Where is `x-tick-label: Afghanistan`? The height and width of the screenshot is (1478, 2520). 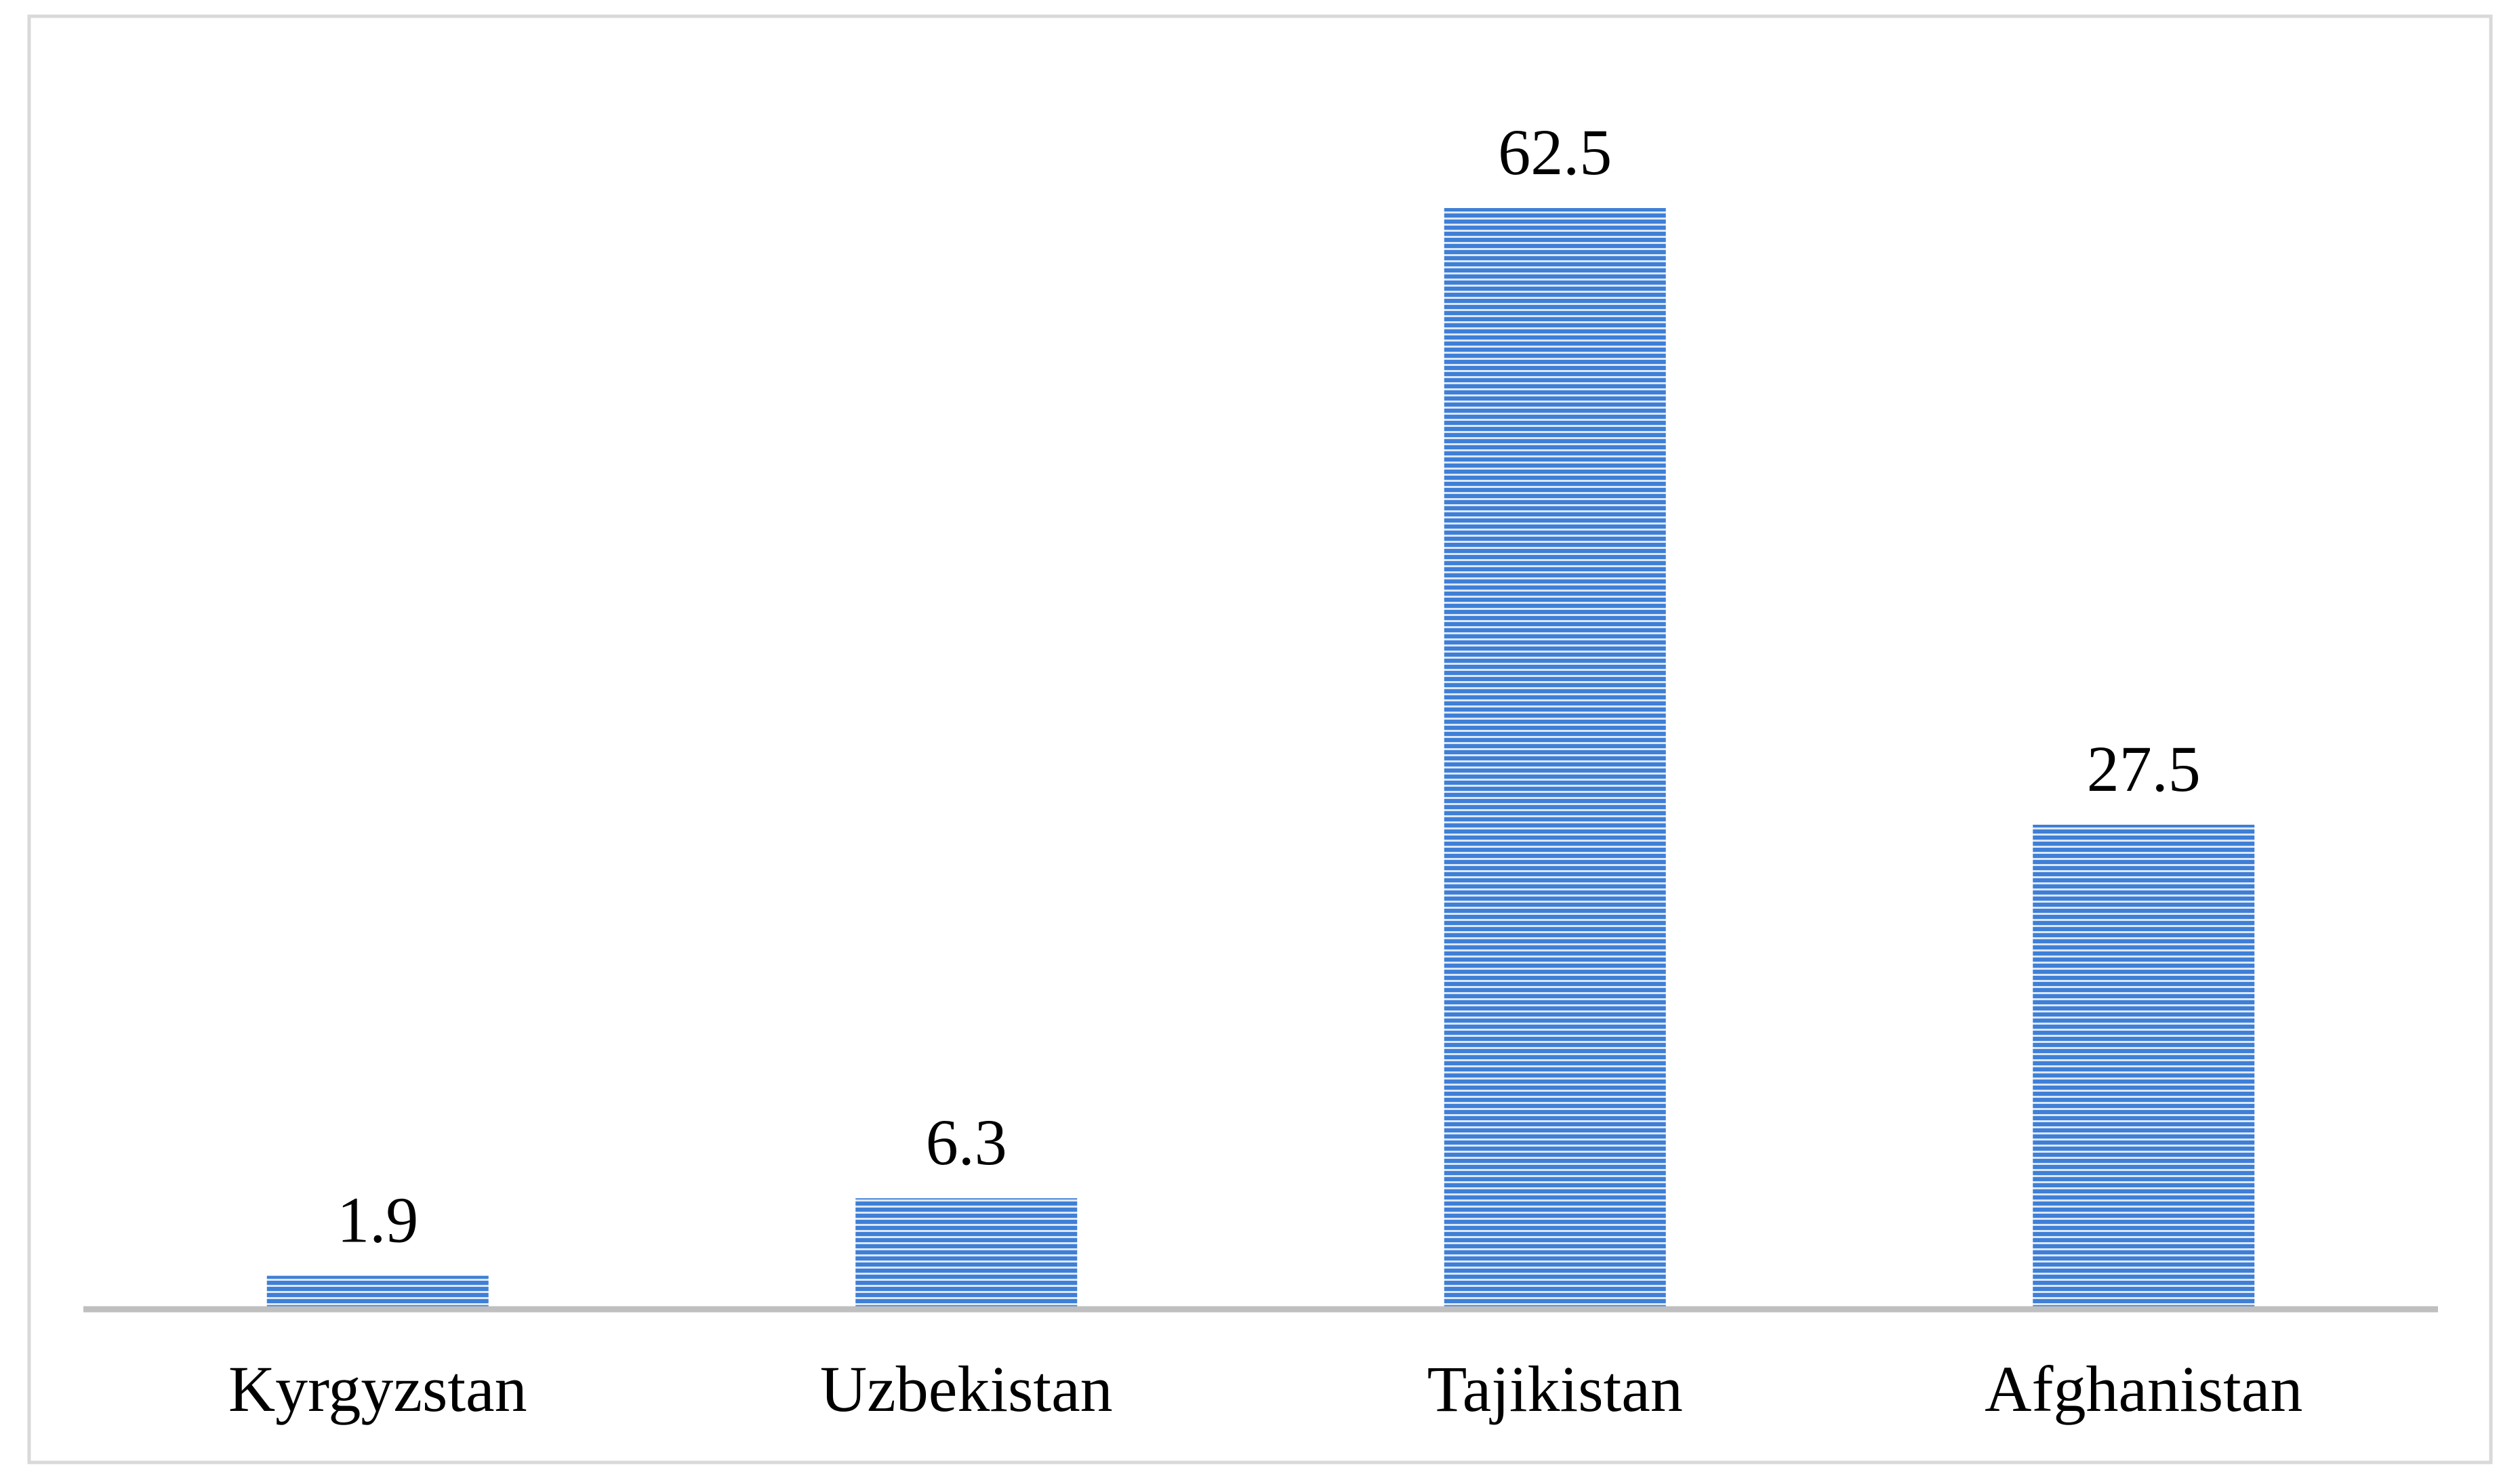
x-tick-label: Afghanistan is located at coordinates (2143, 1389).